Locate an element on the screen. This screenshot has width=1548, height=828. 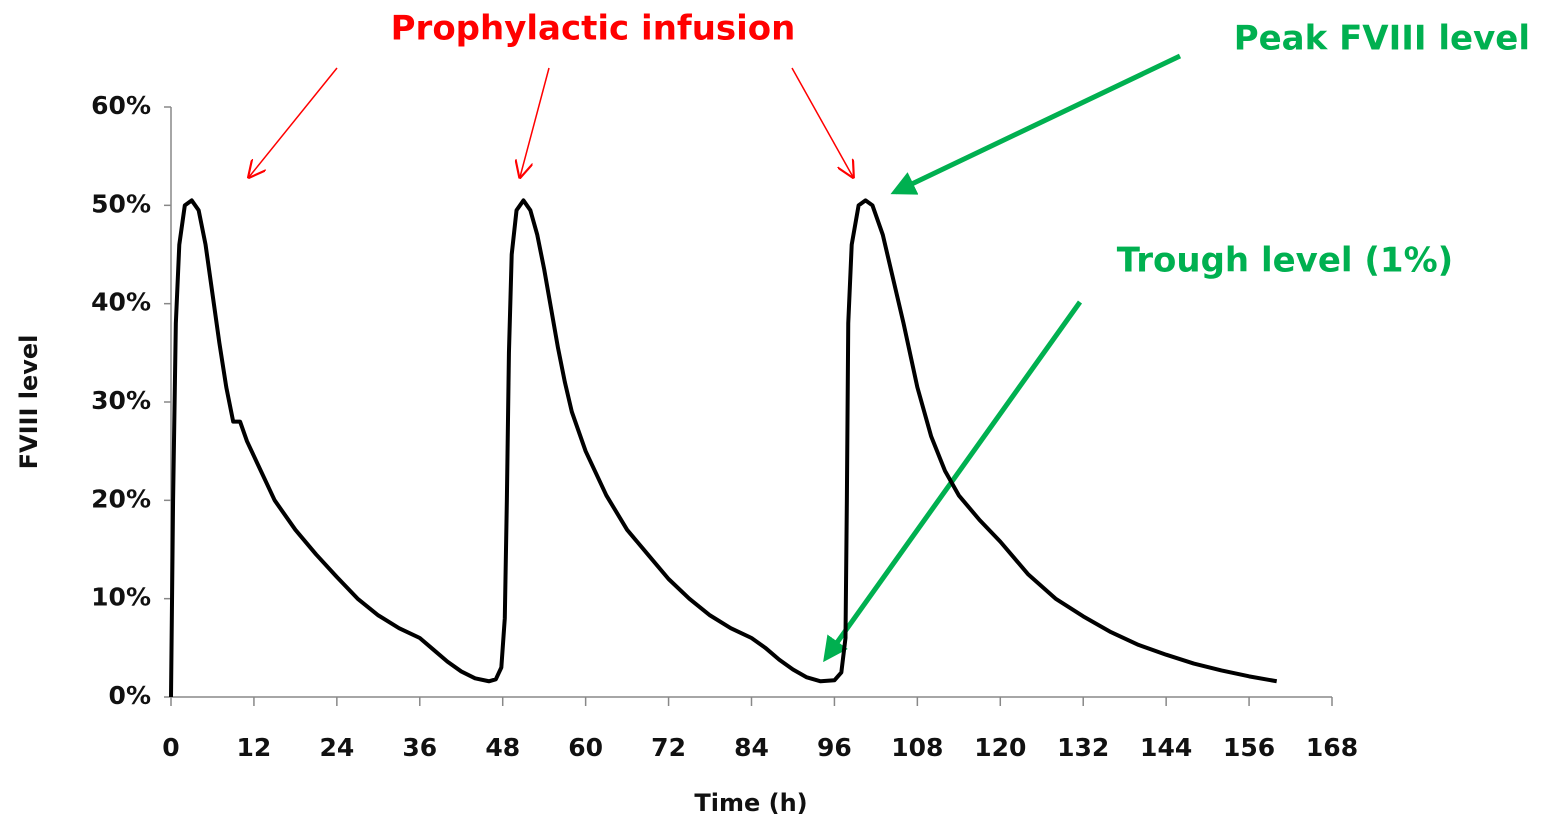
x-tick-label: 48 is located at coordinates (502, 747).